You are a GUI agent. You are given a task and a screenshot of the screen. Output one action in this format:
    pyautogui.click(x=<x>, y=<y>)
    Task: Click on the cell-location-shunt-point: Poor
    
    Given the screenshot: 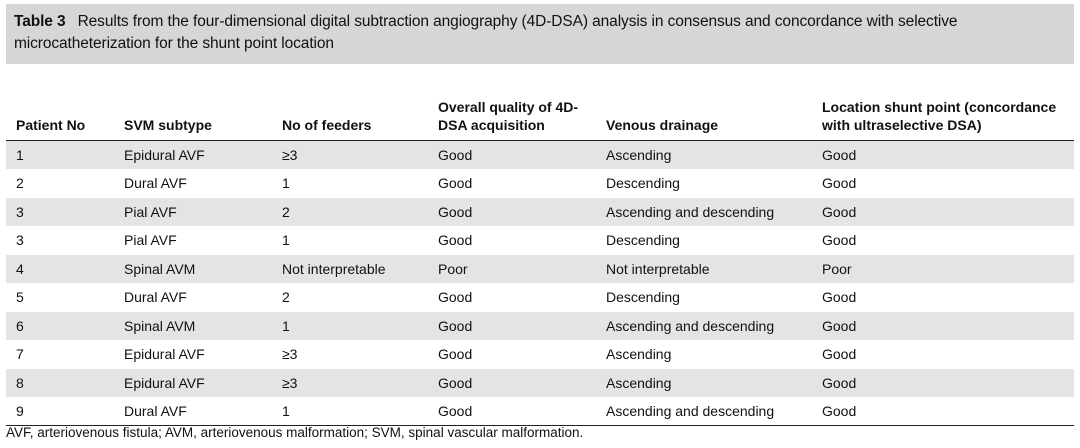 What is the action you would take?
    pyautogui.click(x=943, y=269)
    